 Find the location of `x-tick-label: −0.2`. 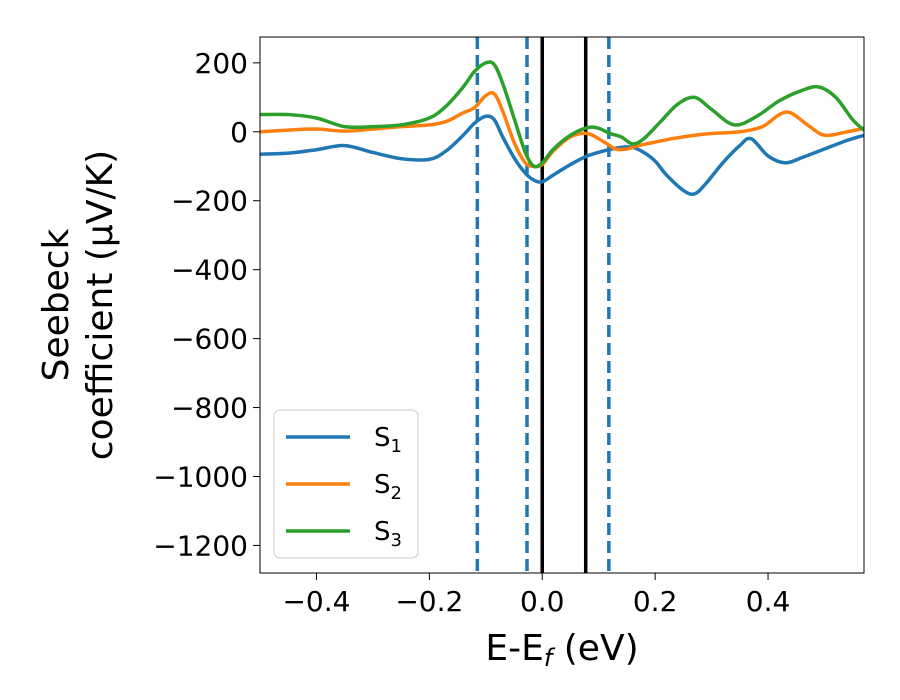

x-tick-label: −0.2 is located at coordinates (429, 601).